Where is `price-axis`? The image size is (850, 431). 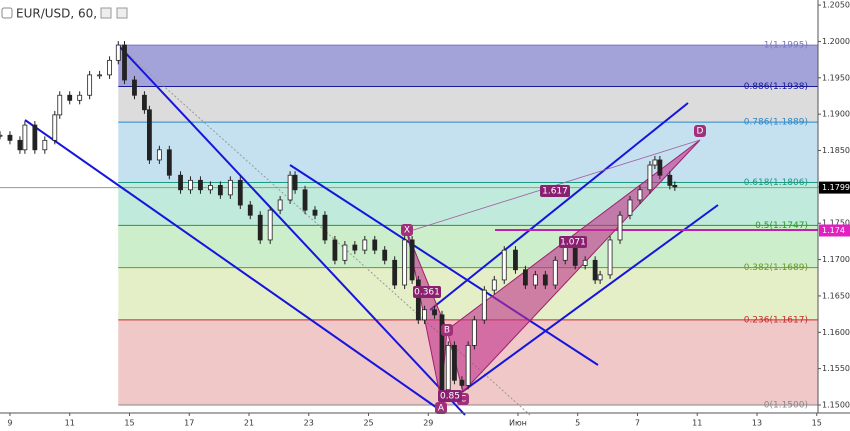
price-axis is located at coordinates (834, 215).